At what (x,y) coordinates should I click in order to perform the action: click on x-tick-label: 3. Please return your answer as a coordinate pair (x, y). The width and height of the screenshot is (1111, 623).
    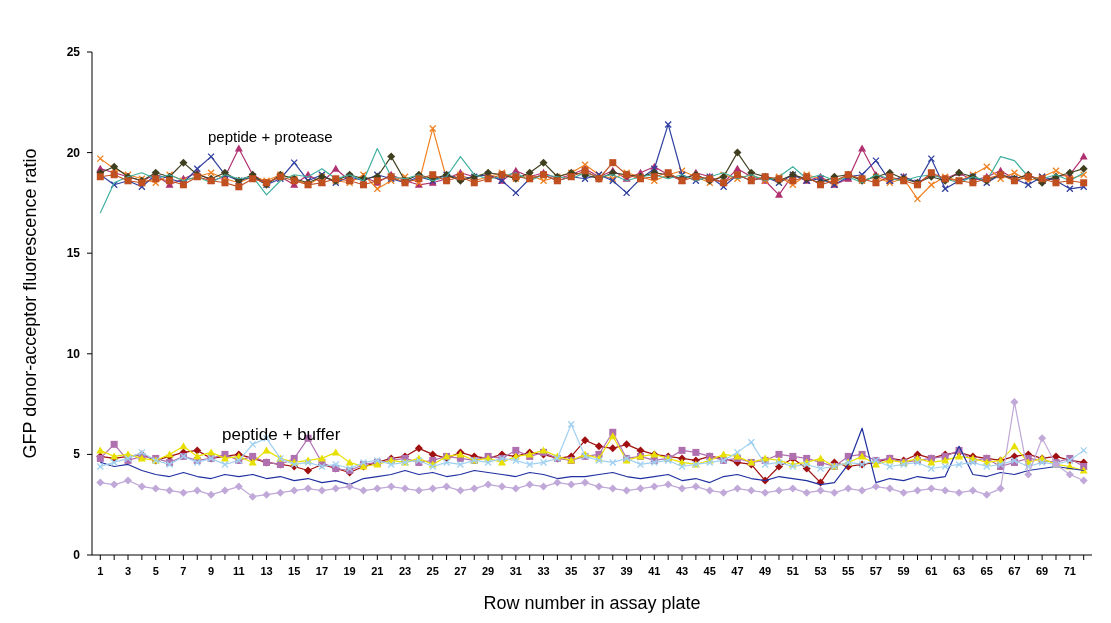
    Looking at the image, I should click on (128, 571).